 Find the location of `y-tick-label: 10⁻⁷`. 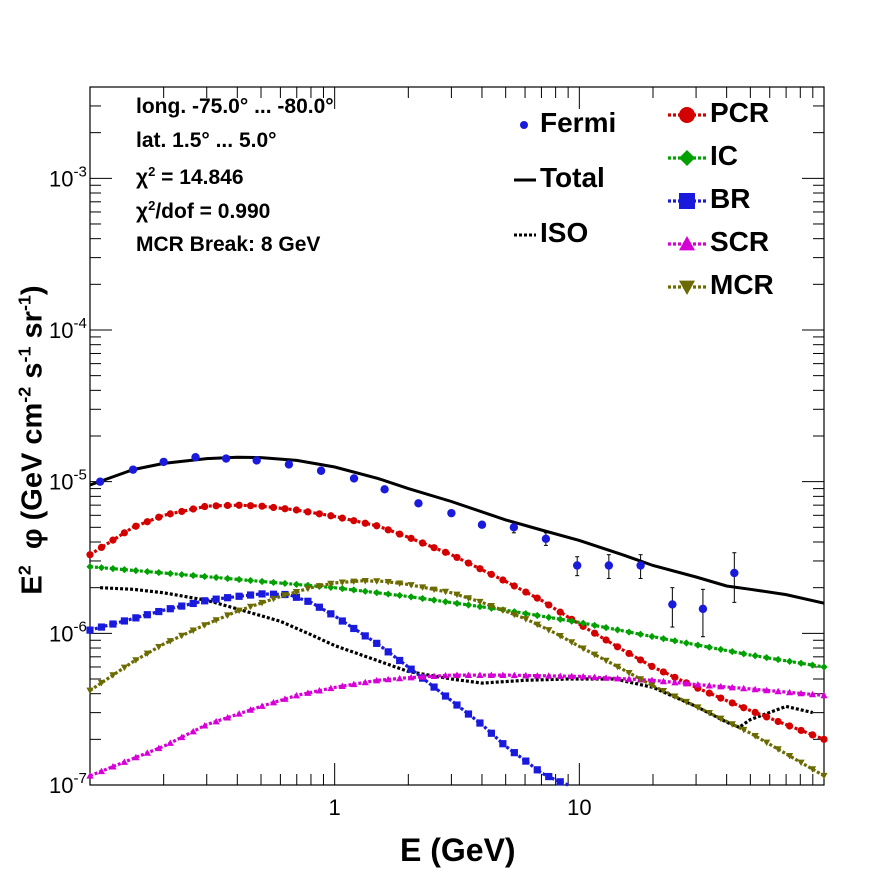

y-tick-label: 10⁻⁷ is located at coordinates (68, 784).